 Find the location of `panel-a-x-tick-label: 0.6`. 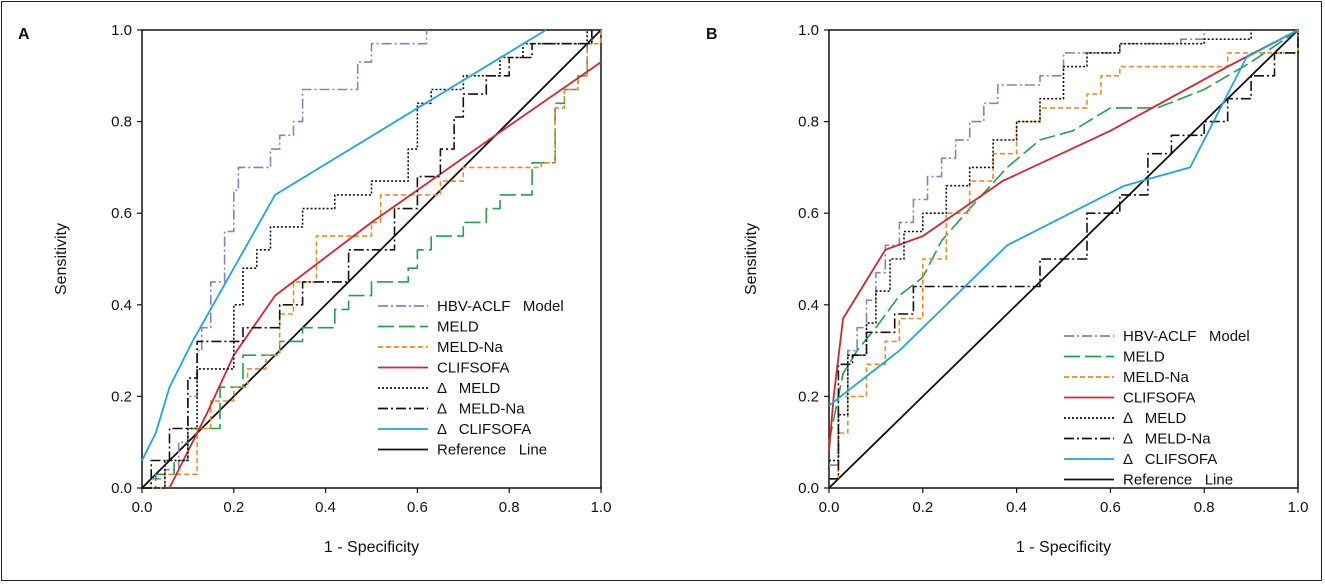

panel-a-x-tick-label: 0.6 is located at coordinates (417, 507).